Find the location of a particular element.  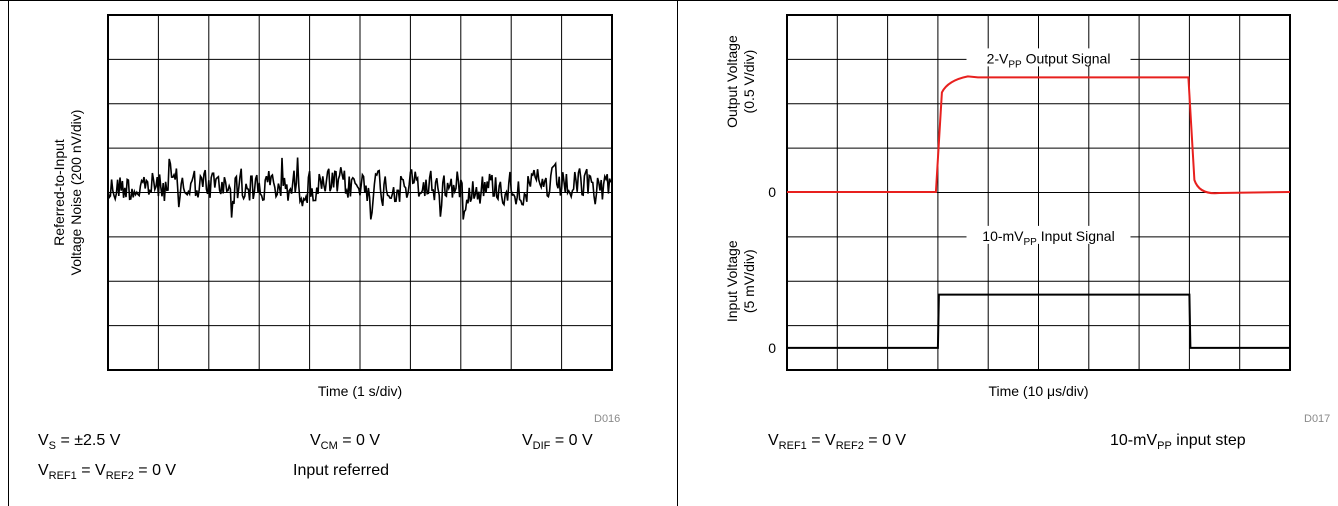

input-signal-label-background is located at coordinates (1048, 234).